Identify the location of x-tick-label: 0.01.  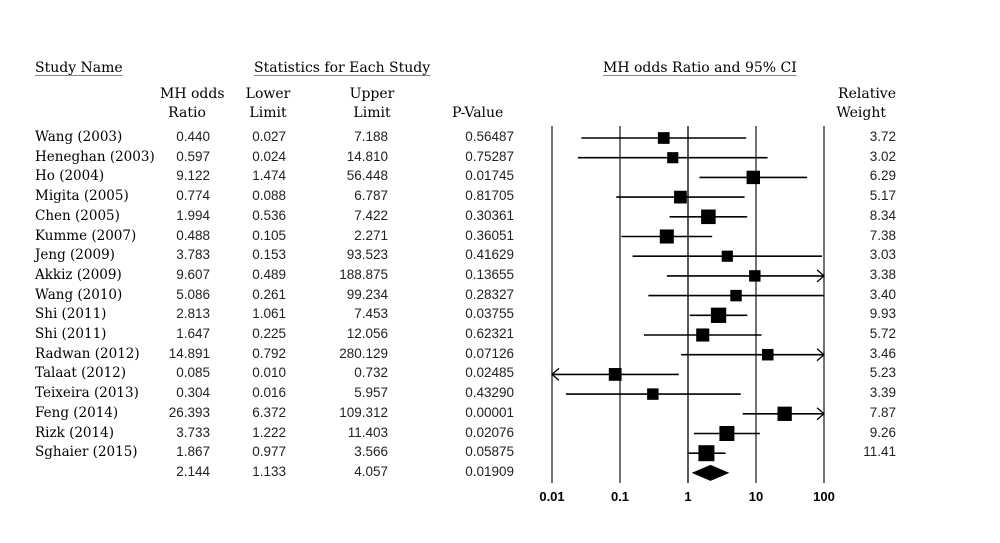
(551, 496).